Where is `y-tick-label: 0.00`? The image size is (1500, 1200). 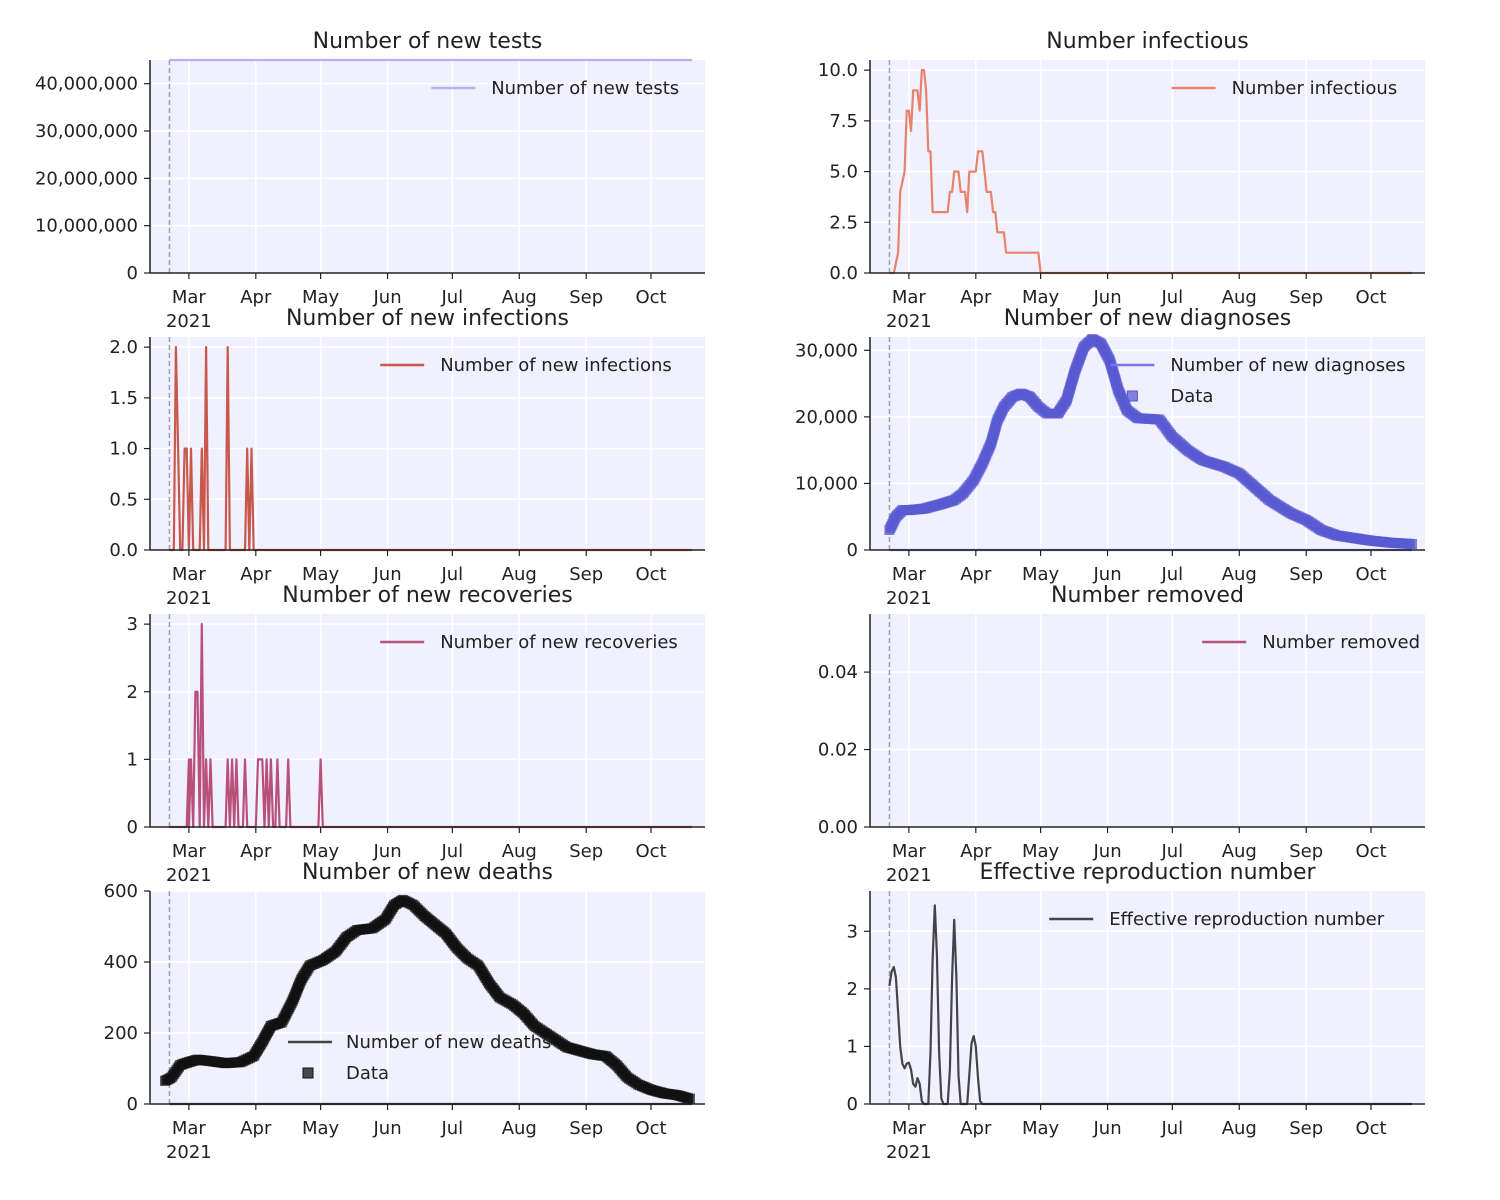
y-tick-label: 0.00 is located at coordinates (838, 827).